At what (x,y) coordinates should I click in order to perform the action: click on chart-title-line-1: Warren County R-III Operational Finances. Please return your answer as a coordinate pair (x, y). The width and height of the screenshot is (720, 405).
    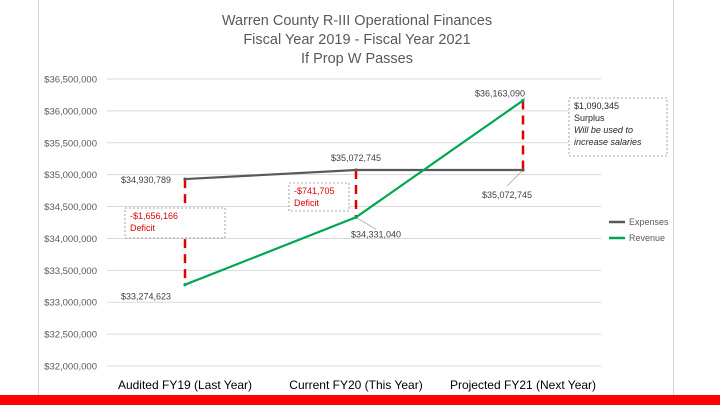
    Looking at the image, I should click on (357, 21).